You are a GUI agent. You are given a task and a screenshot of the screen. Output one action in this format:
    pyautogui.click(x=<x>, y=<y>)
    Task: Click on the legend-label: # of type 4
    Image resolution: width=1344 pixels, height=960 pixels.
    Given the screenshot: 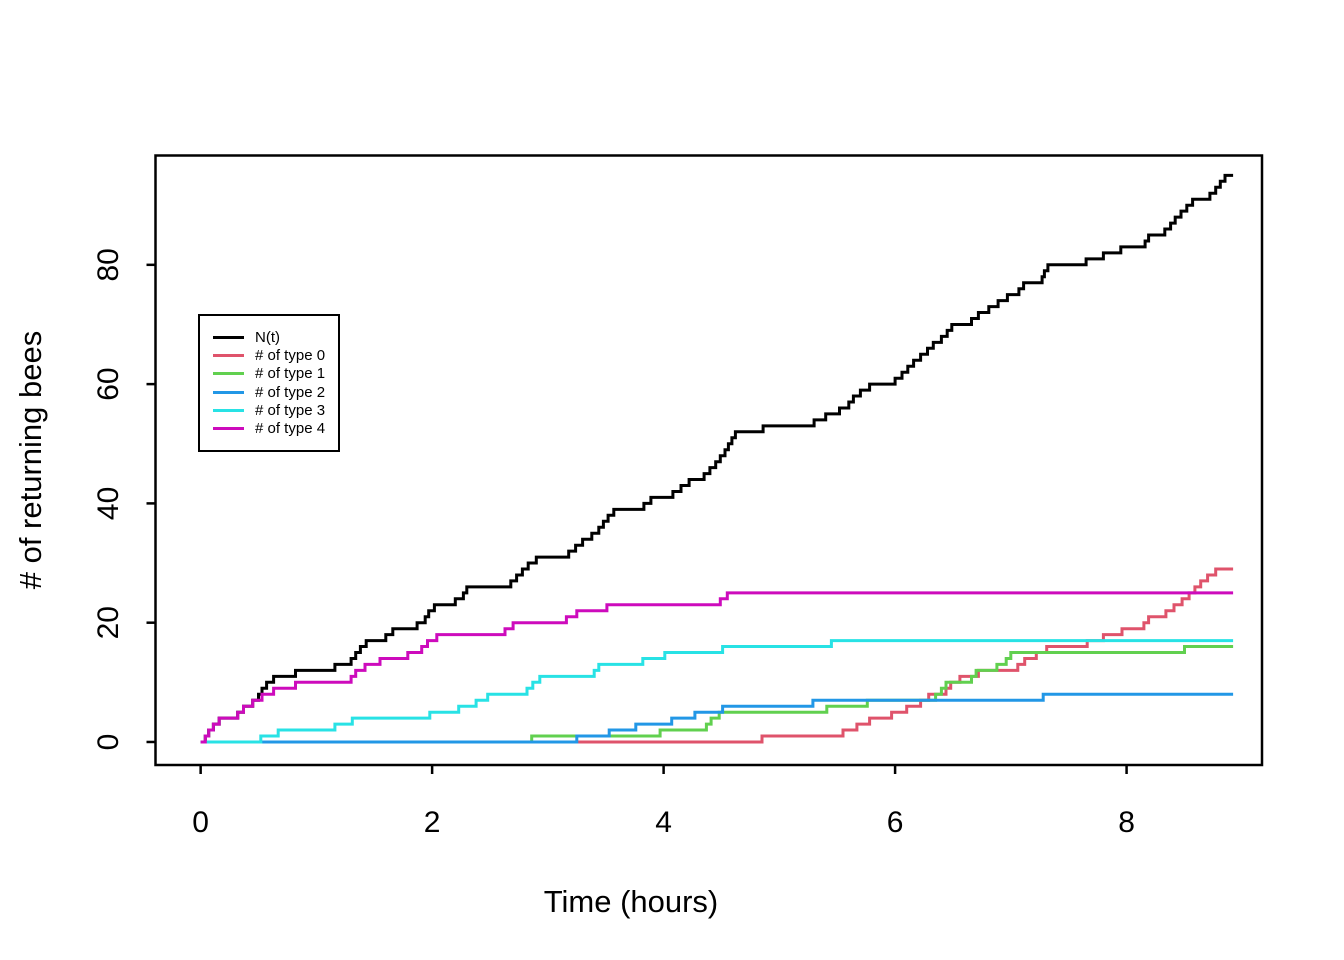 What is the action you would take?
    pyautogui.click(x=290, y=429)
    